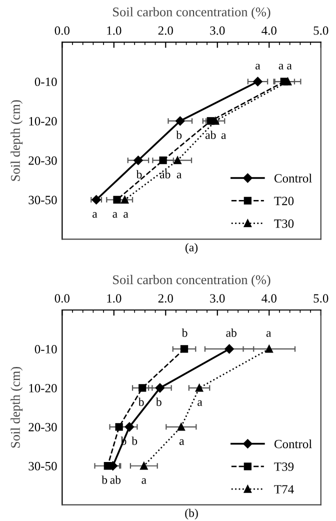 The image size is (336, 521). Describe the element at coordinates (191, 514) in the screenshot. I see `text: (b)` at that location.